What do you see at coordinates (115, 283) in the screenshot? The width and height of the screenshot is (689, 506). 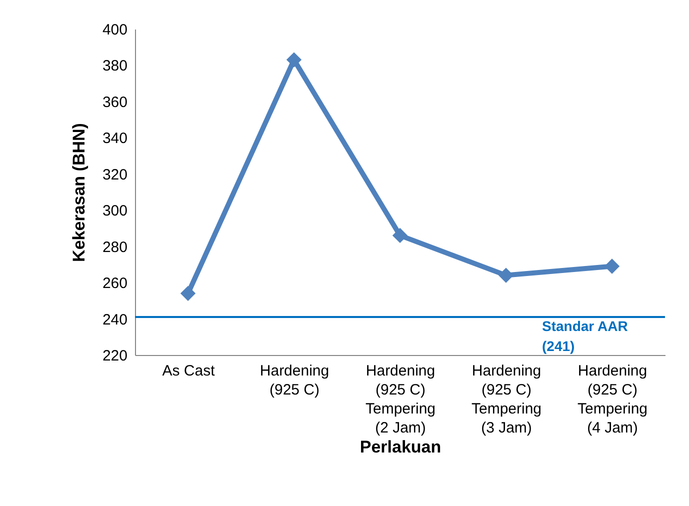 I see `y-tick-label: 260` at bounding box center [115, 283].